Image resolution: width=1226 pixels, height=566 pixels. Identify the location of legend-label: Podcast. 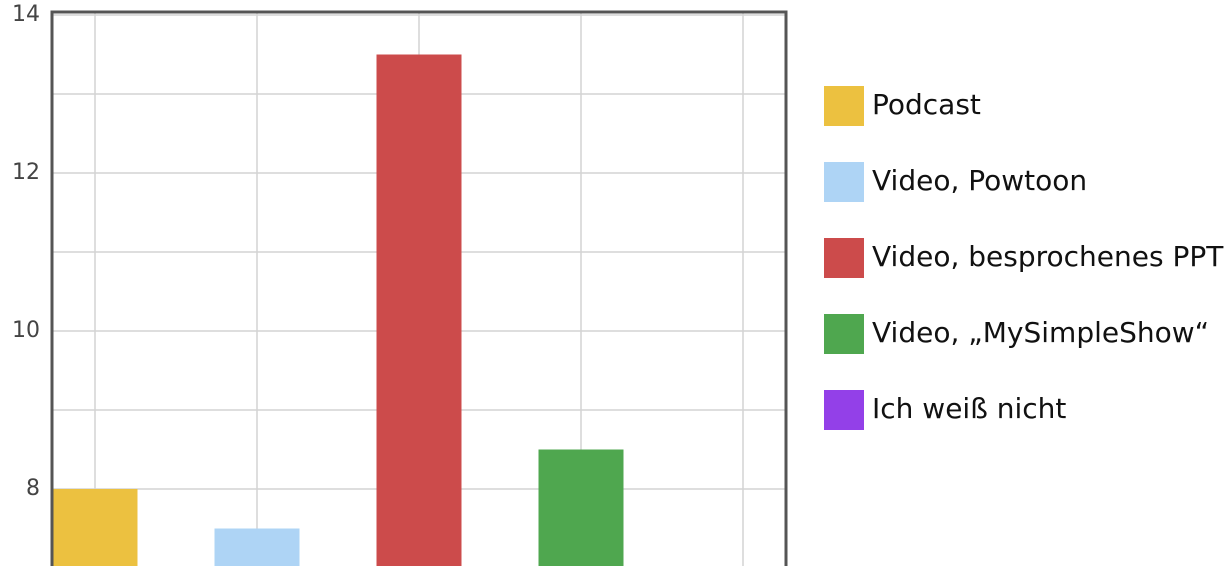
(926, 104).